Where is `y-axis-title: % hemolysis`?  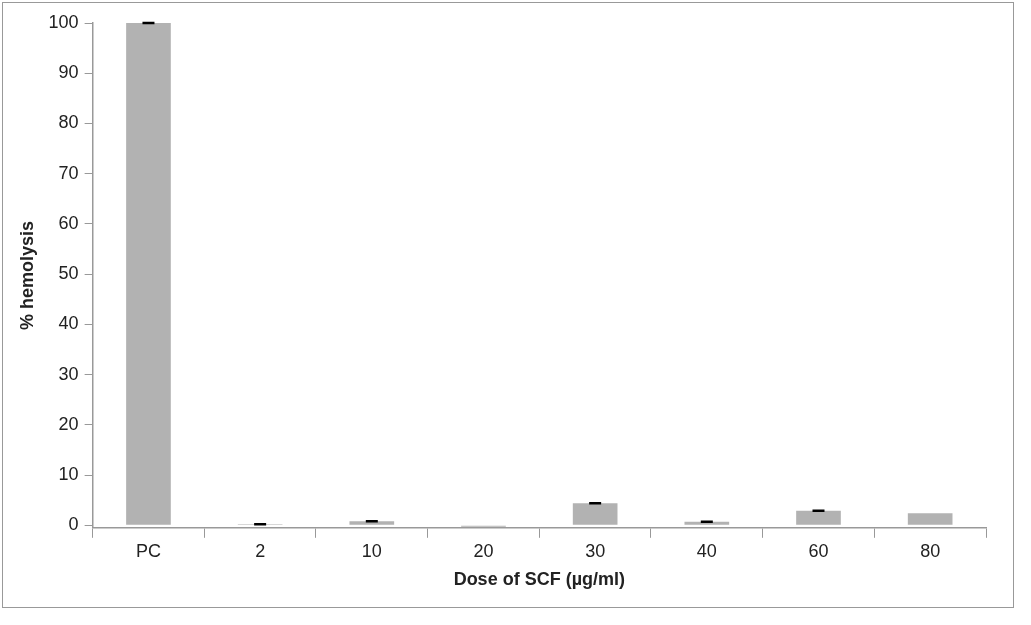
y-axis-title: % hemolysis is located at coordinates (26, 275).